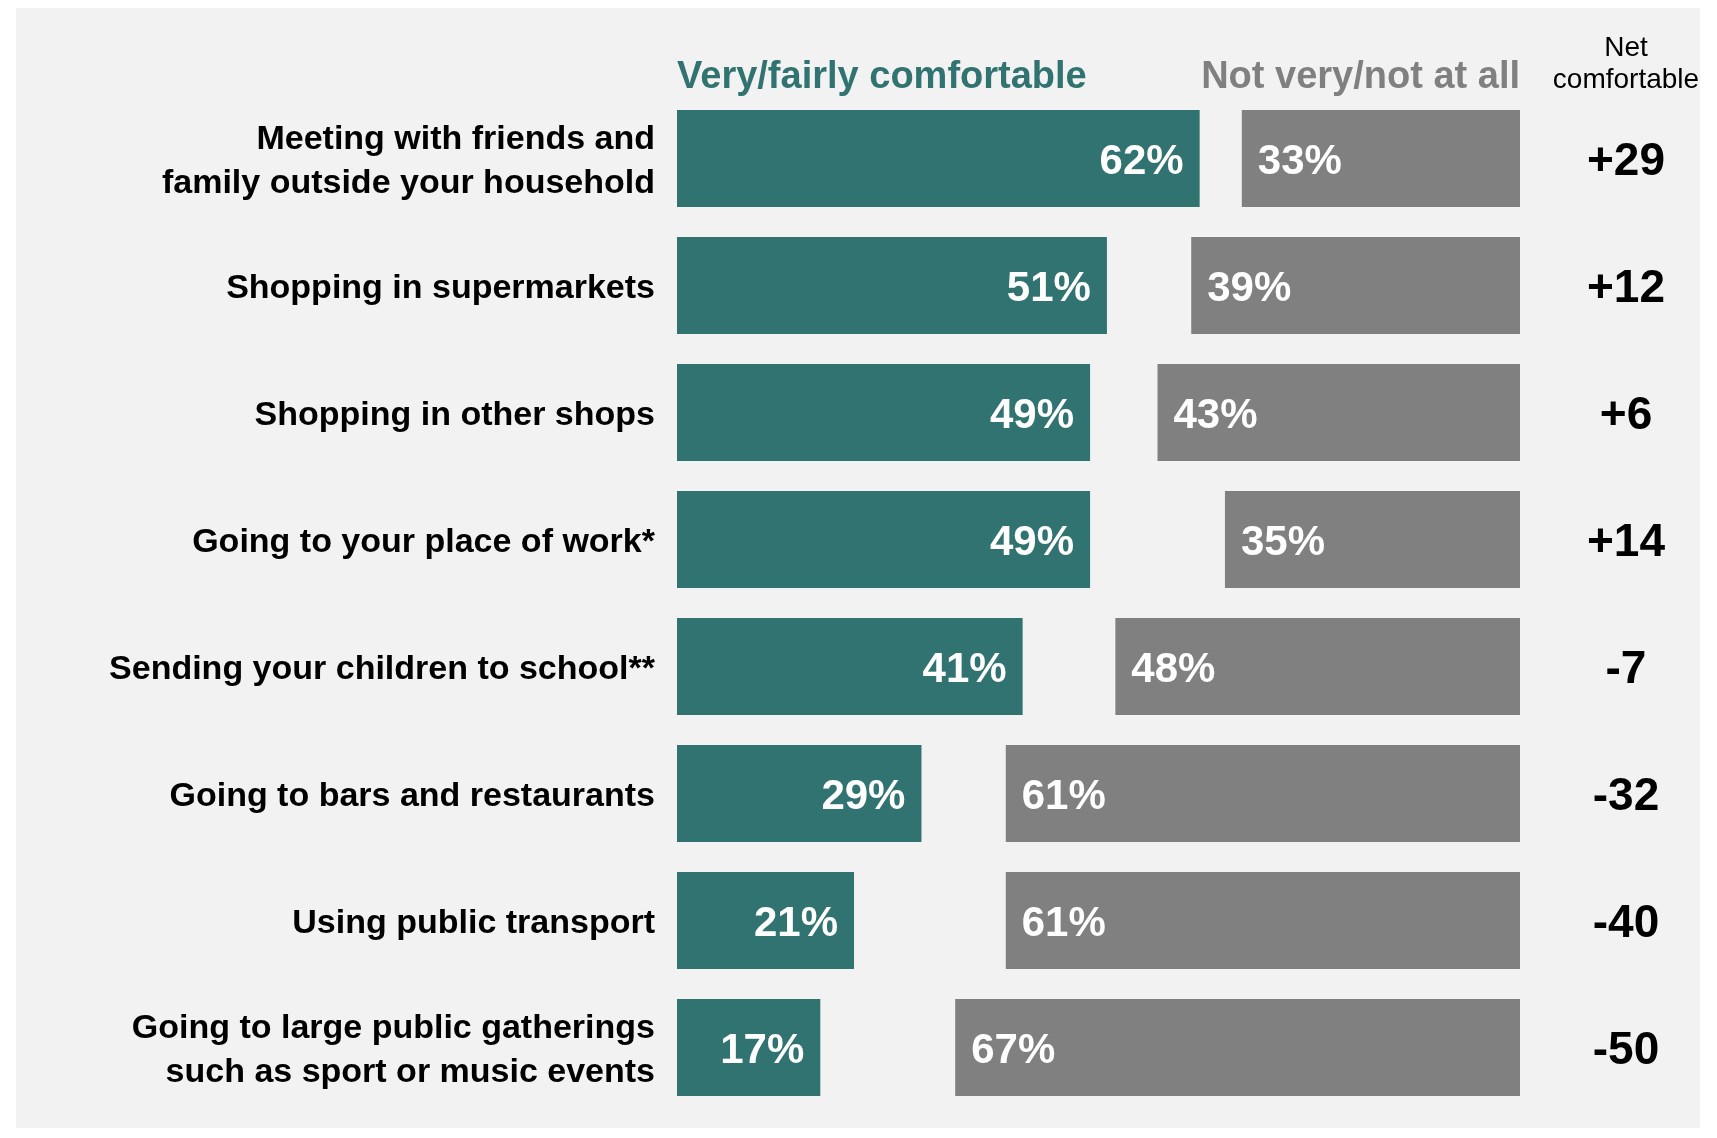  What do you see at coordinates (1215, 413) in the screenshot?
I see `data-label: 43%` at bounding box center [1215, 413].